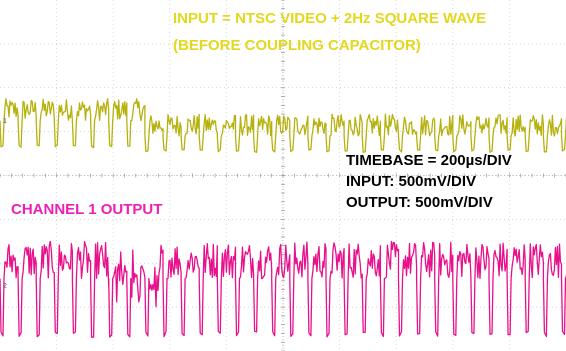  What do you see at coordinates (330, 18) in the screenshot?
I see `input-title-line1: INPUT = NTSC VIDEO + 2Hz SQUARE WAVE` at bounding box center [330, 18].